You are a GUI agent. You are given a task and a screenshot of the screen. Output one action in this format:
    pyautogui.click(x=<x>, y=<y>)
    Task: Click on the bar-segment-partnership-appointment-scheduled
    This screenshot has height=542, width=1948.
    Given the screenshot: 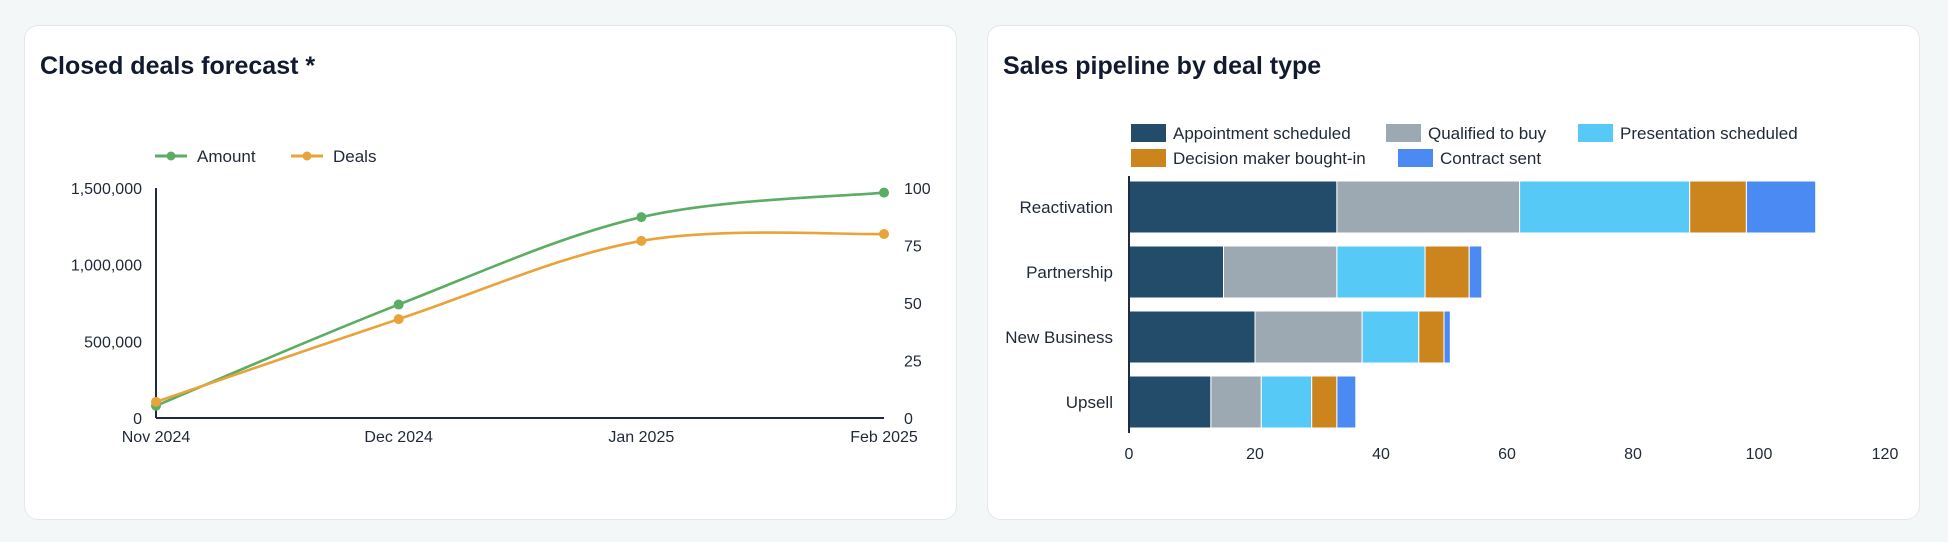 What is the action you would take?
    pyautogui.click(x=1176, y=272)
    